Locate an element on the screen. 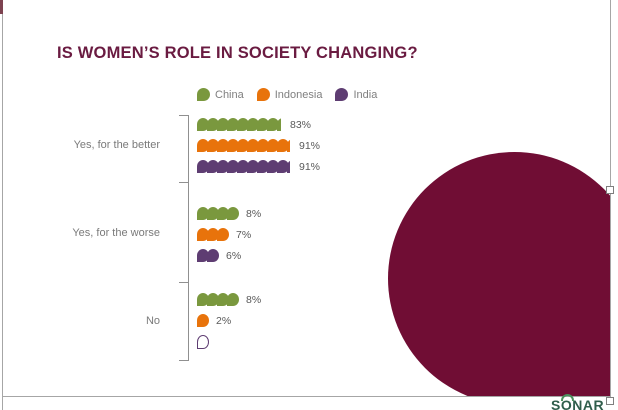 The height and width of the screenshot is (410, 618). category-label: Yes, for the worse is located at coordinates (116, 233).